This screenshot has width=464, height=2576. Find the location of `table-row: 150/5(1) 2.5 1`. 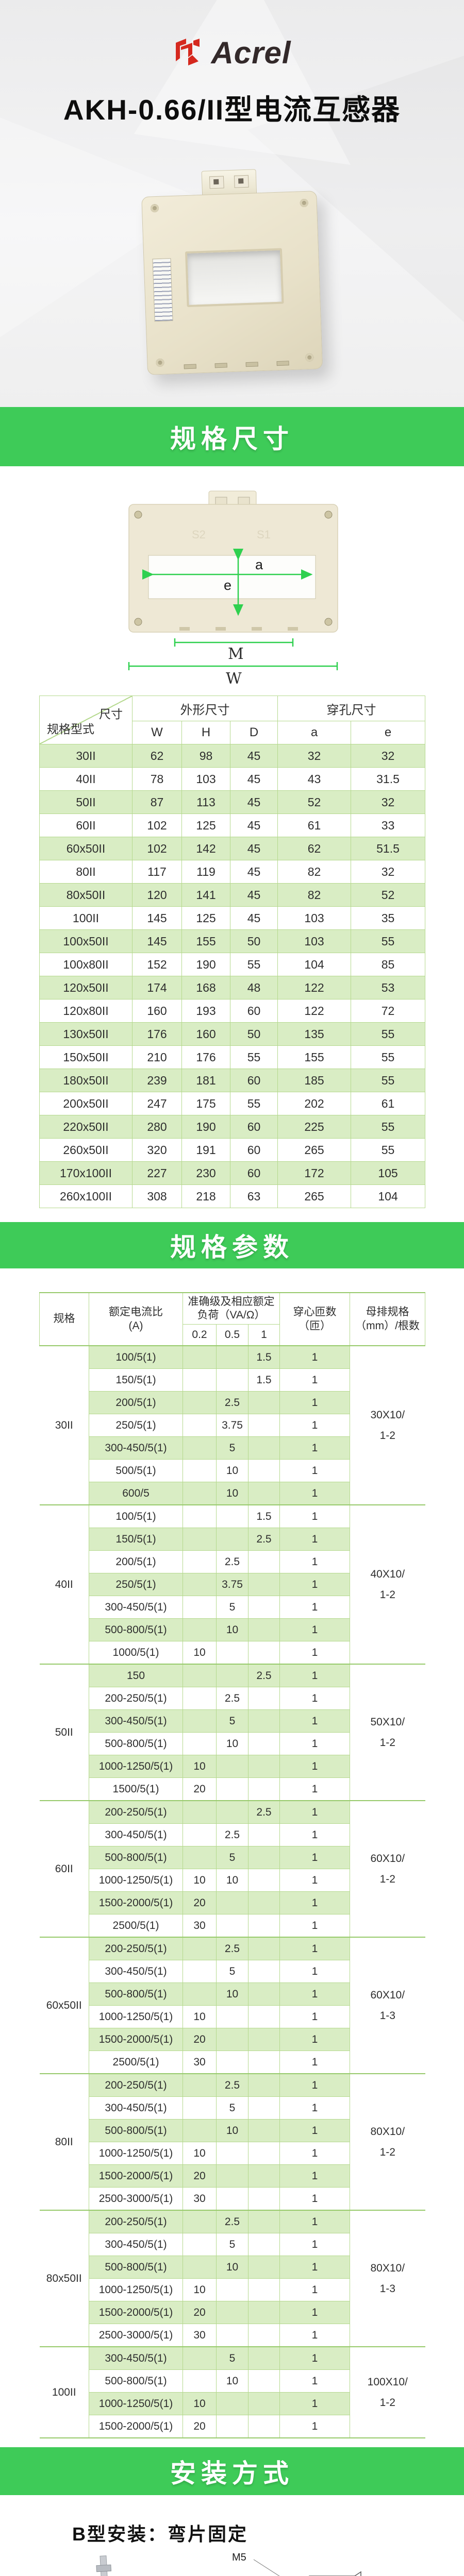

table-row: 150/5(1) 2.5 1 is located at coordinates (232, 1539).